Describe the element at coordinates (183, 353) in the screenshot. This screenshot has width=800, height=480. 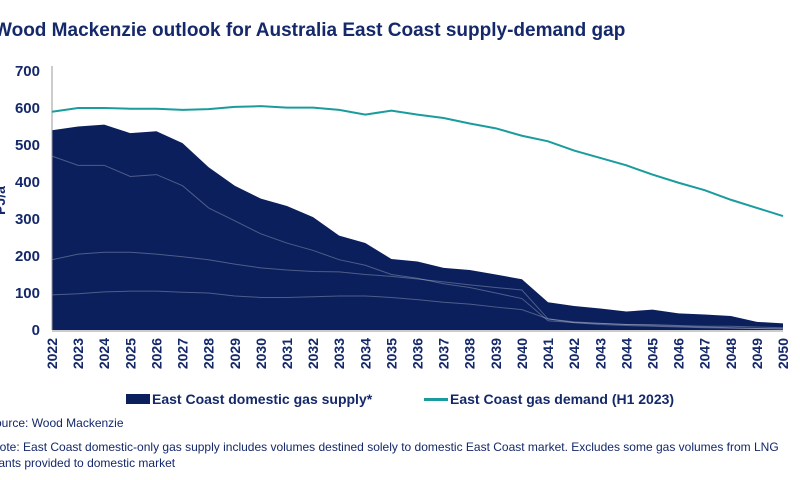
I see `x-tick-label: 2027` at that location.